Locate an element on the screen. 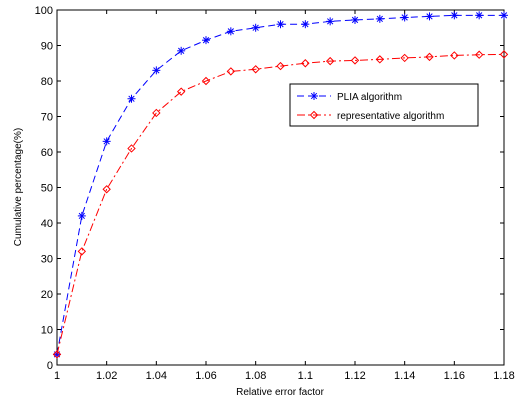  x-tick-label: 1.06 is located at coordinates (205, 376).